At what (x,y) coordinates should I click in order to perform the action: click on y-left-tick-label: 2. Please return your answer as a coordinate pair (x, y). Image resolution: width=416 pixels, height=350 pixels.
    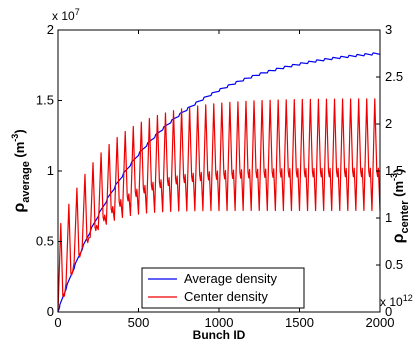
    Looking at the image, I should click on (50, 29).